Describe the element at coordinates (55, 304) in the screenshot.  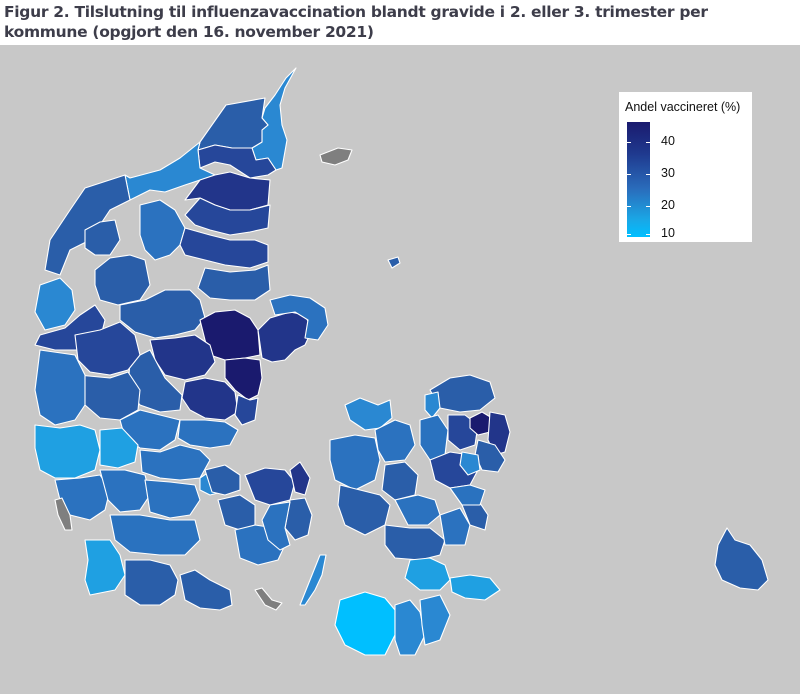
I see `region-struer-west` at that location.